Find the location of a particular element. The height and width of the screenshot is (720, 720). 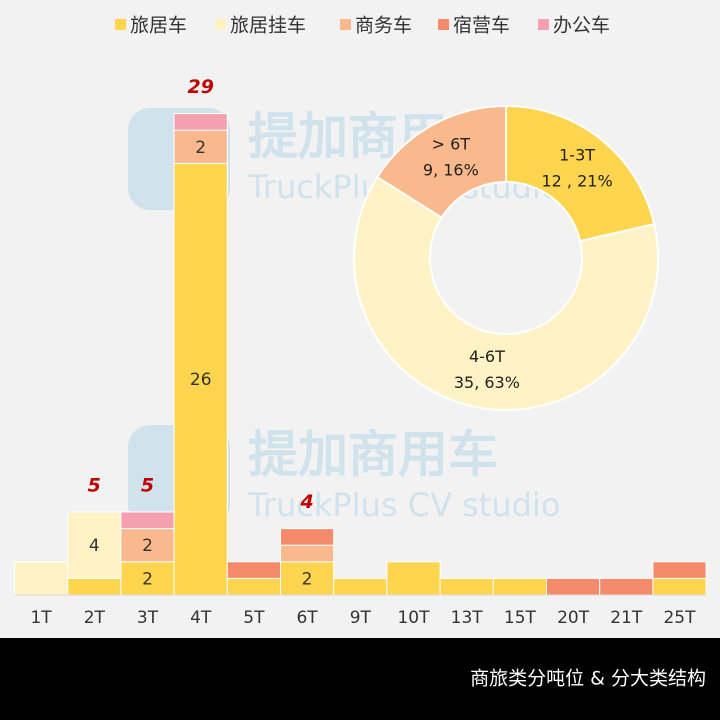

x-tick-label: 21T is located at coordinates (626, 618).